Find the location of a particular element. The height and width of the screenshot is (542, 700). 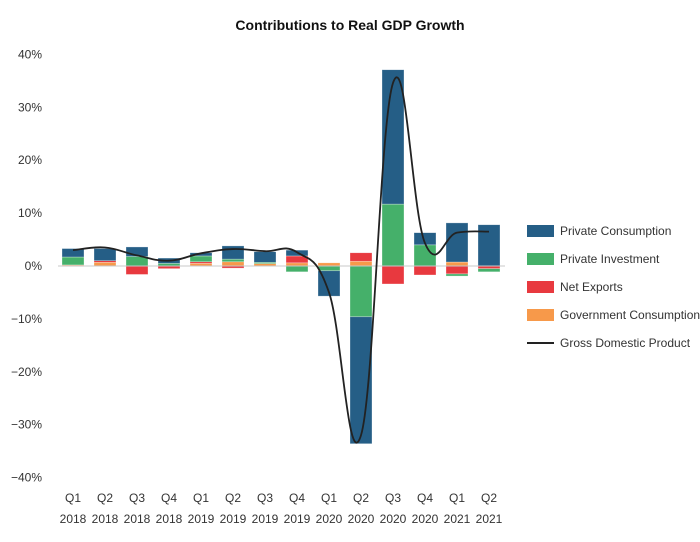

y-tick-label: −40% is located at coordinates (26, 478).